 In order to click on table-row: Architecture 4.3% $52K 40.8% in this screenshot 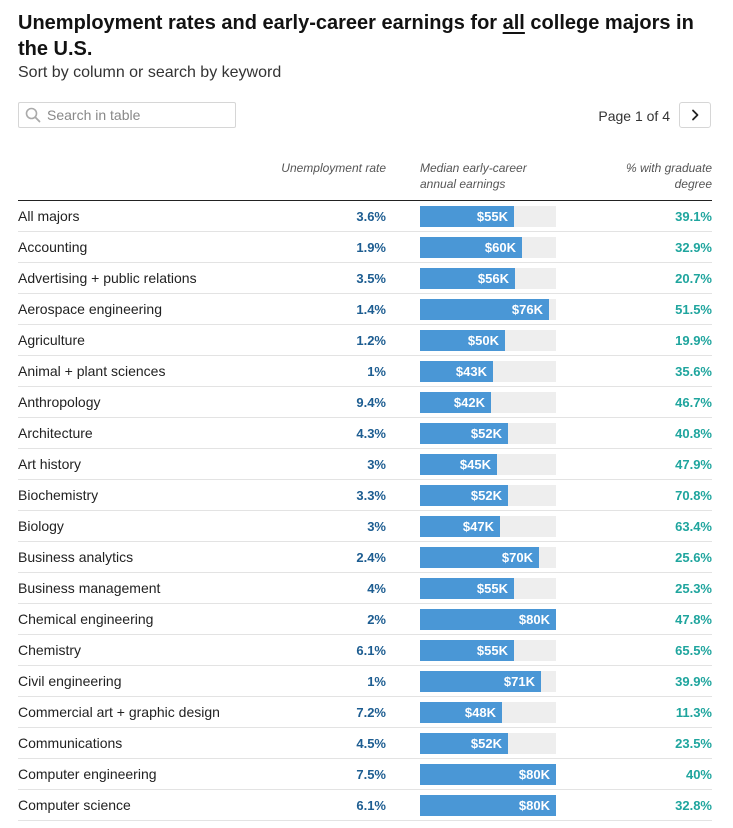, I will do `click(365, 433)`.